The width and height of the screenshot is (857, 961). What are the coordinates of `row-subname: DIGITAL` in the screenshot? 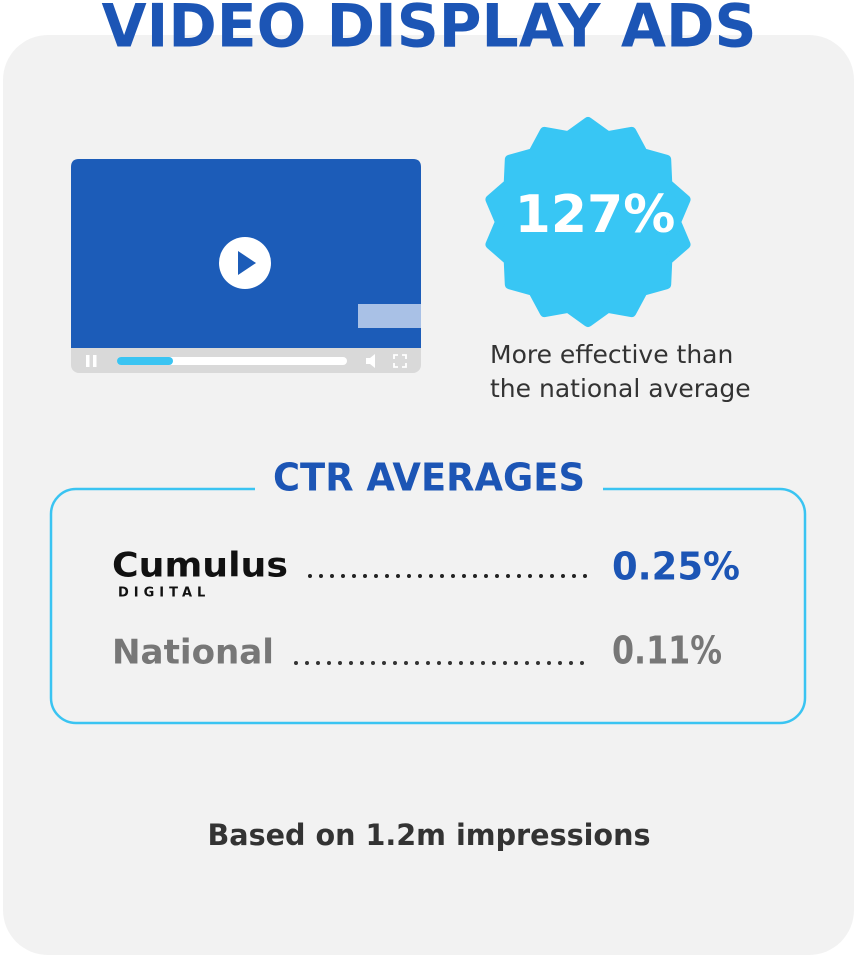 It's located at (164, 593).